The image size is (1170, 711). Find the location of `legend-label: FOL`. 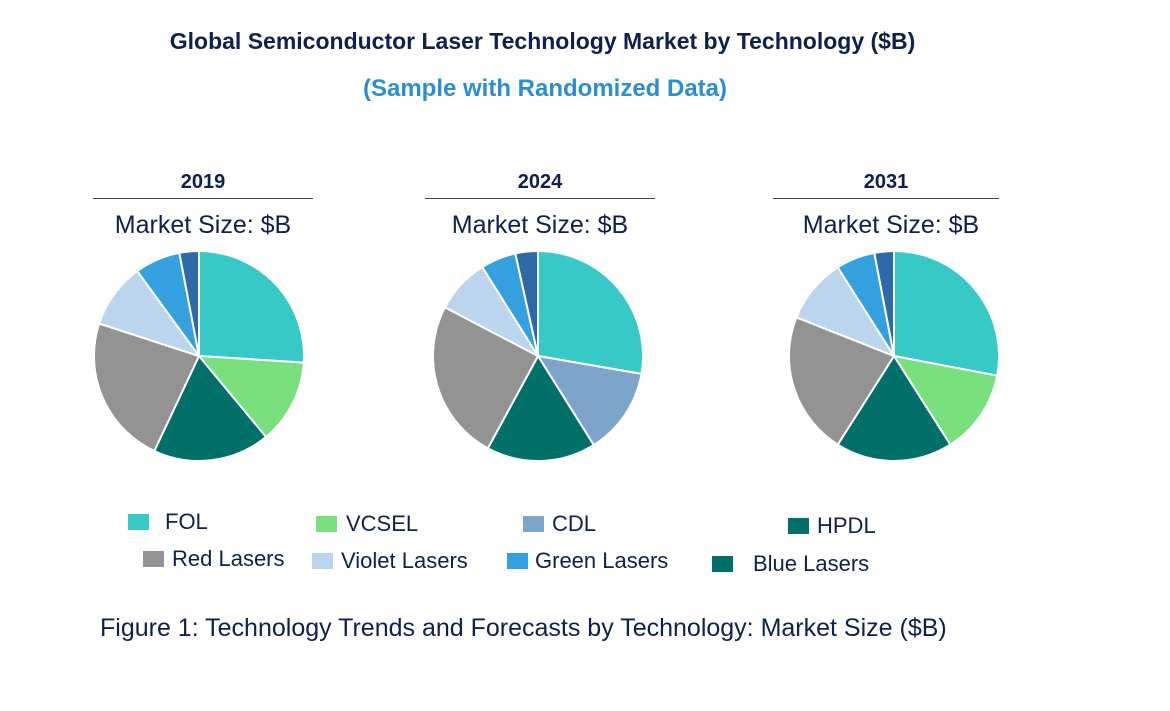

legend-label: FOL is located at coordinates (186, 521).